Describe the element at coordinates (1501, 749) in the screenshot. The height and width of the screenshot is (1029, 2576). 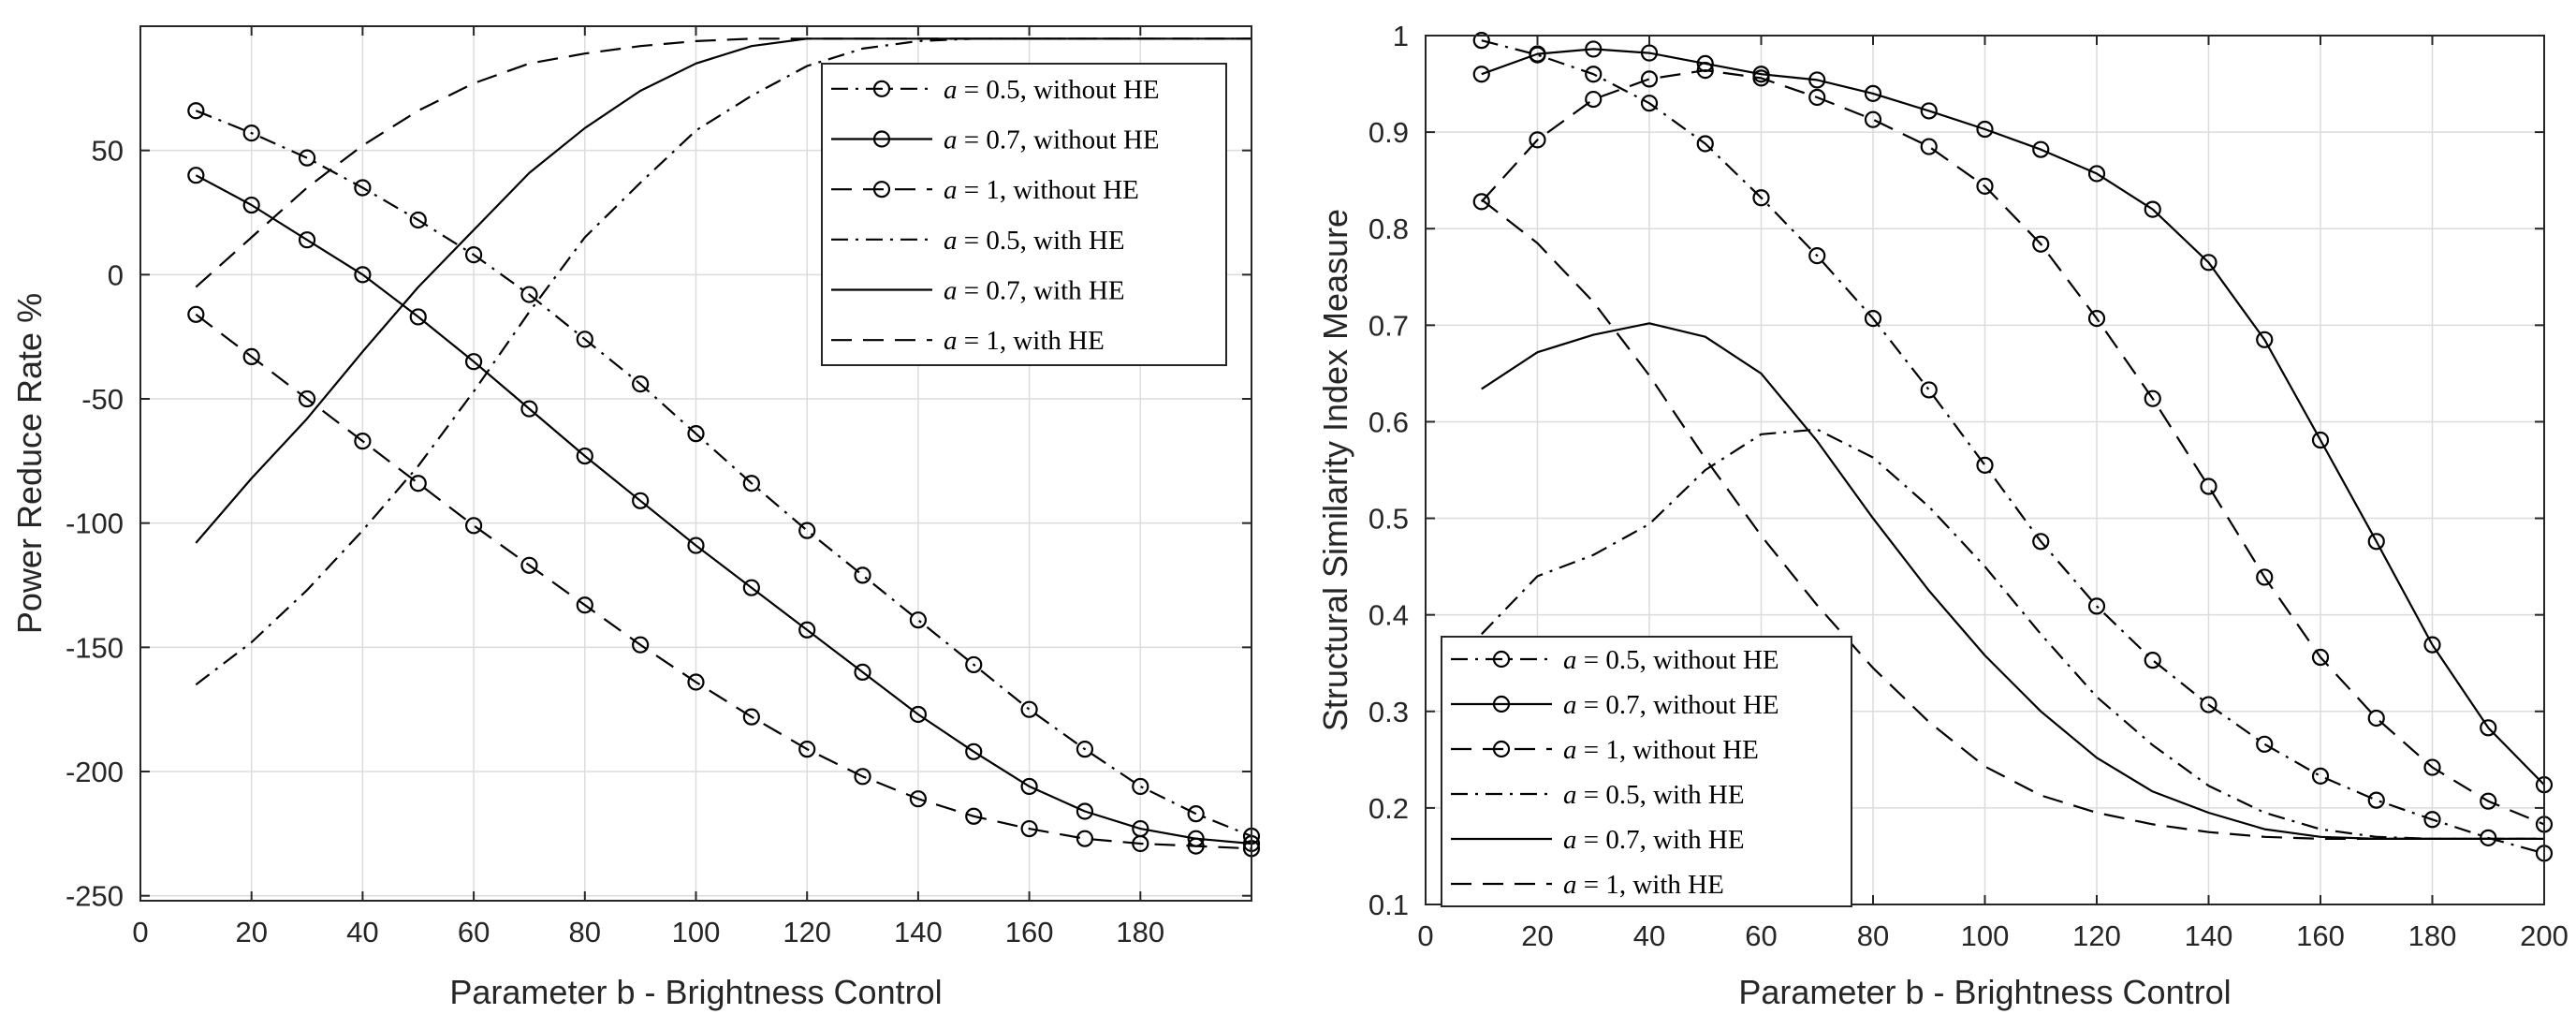
I see `legend-swatch-marker` at that location.